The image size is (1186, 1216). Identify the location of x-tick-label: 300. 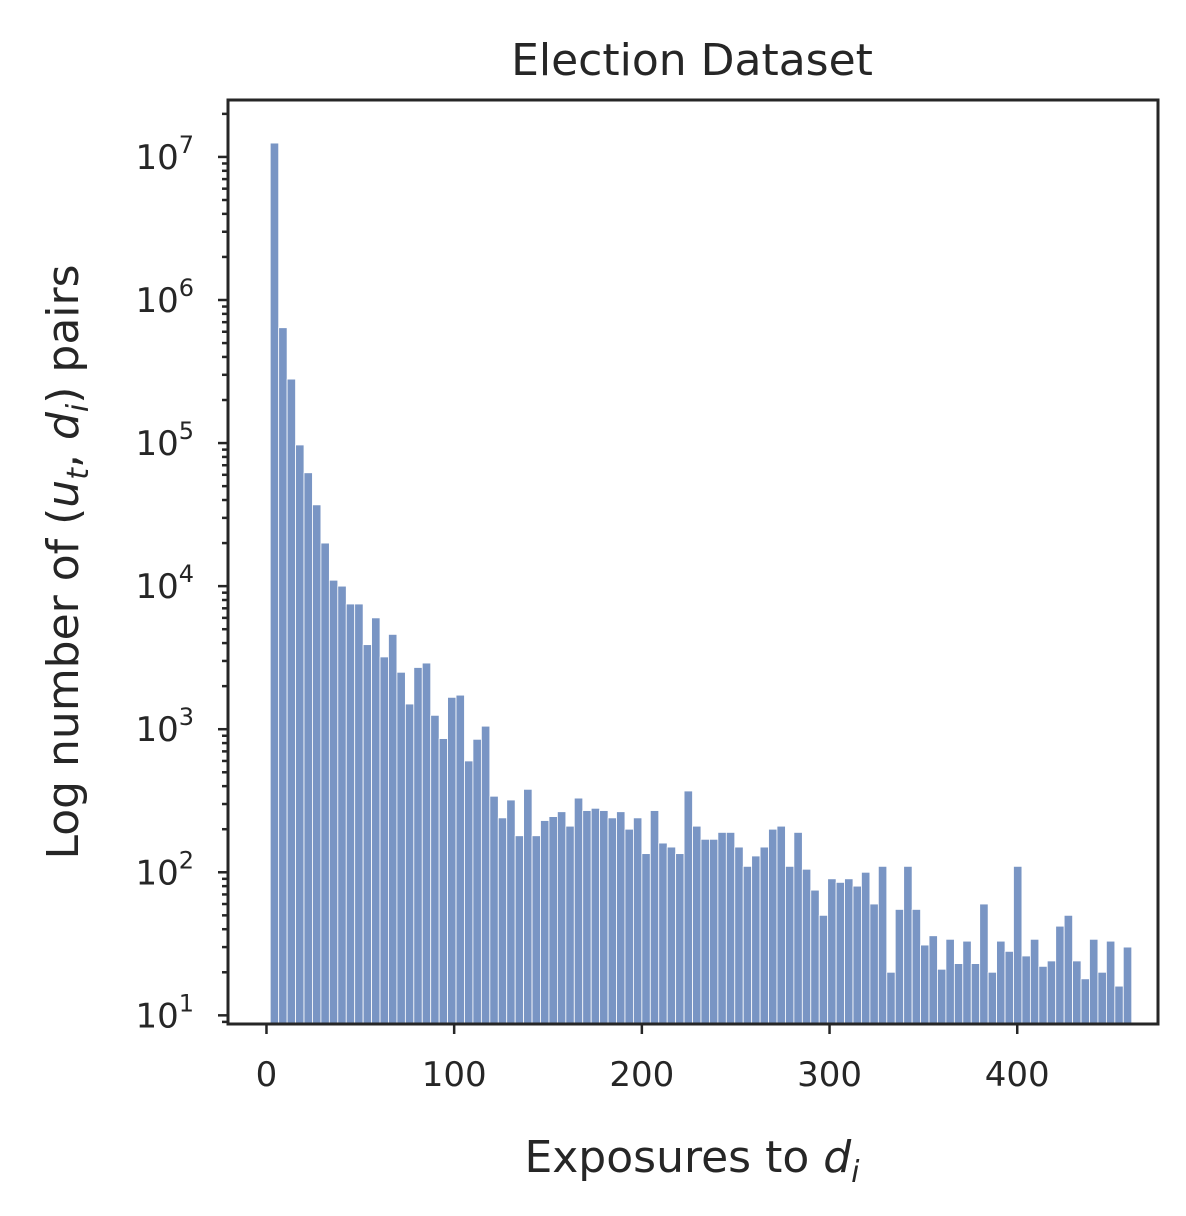
(829, 1075).